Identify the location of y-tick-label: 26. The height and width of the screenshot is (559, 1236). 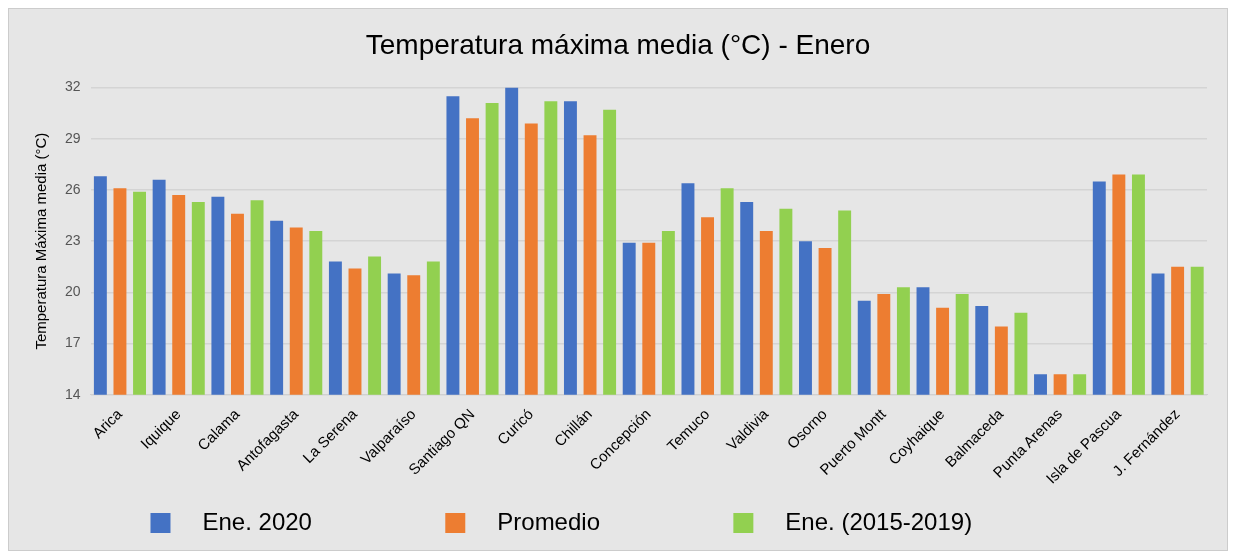
(72, 188).